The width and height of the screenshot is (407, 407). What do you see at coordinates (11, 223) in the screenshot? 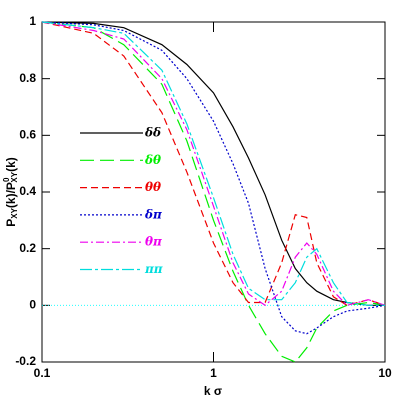
I see `y-label-part: P` at bounding box center [11, 223].